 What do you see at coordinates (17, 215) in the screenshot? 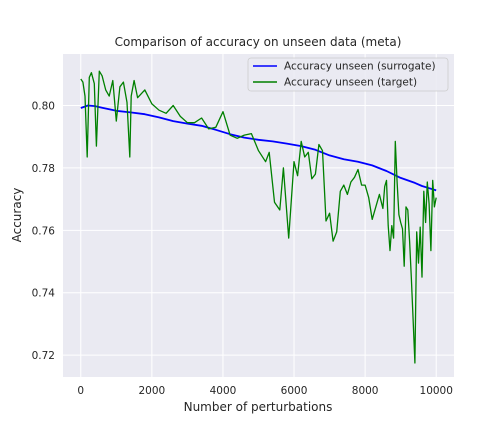
I see `y-axis-label: Accuracy` at bounding box center [17, 215].